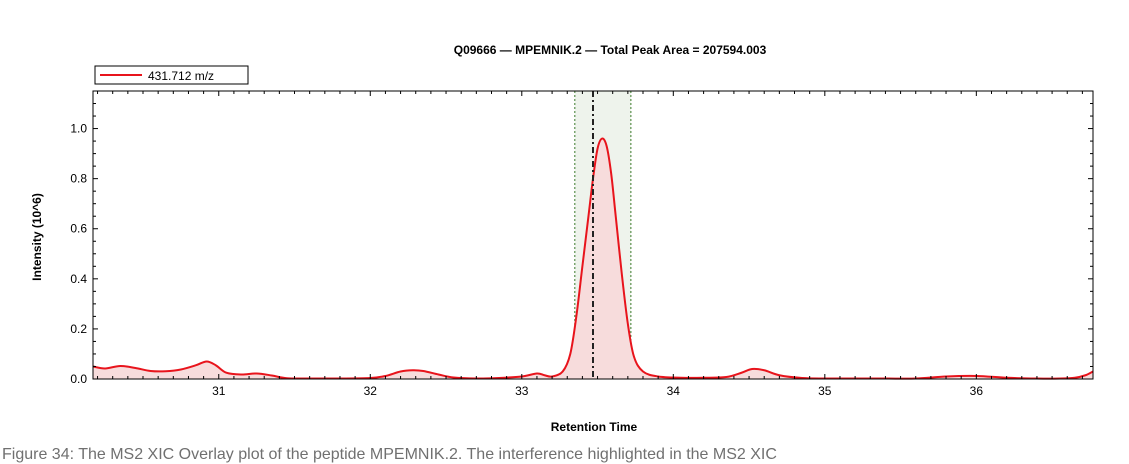  What do you see at coordinates (522, 391) in the screenshot?
I see `x-tick-label: 33` at bounding box center [522, 391].